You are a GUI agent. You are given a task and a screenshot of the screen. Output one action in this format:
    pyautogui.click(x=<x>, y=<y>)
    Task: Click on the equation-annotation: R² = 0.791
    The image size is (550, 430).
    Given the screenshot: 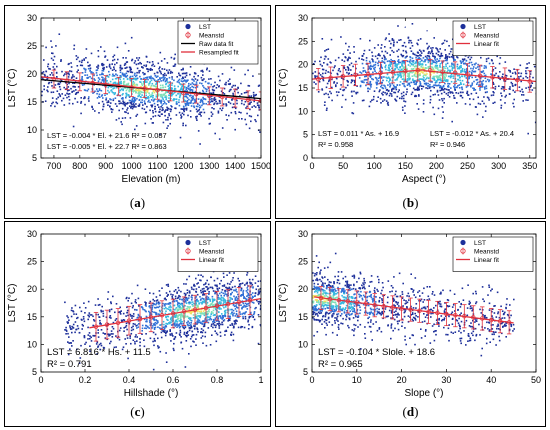 What is the action you would take?
    pyautogui.click(x=69, y=364)
    